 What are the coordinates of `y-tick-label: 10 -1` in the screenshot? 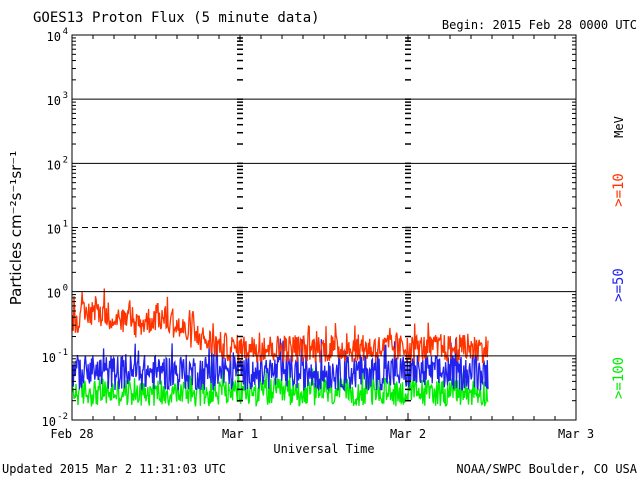 It's located at (55, 356).